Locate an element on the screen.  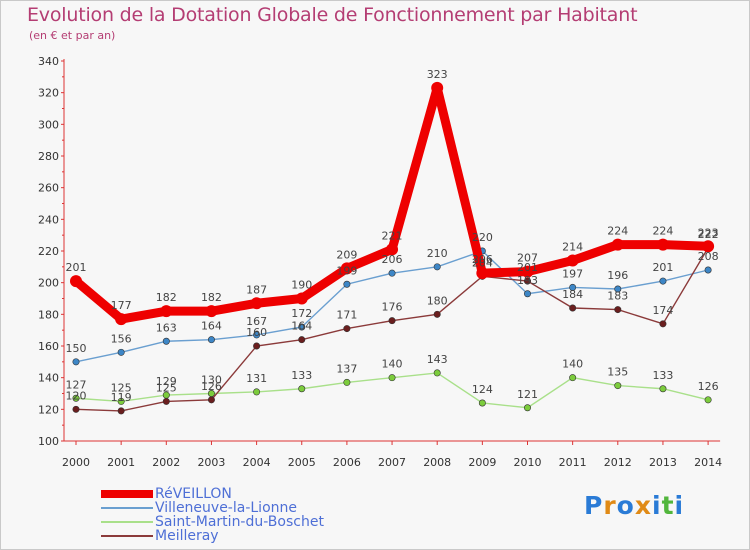
data-label: 150 is located at coordinates (76, 348).